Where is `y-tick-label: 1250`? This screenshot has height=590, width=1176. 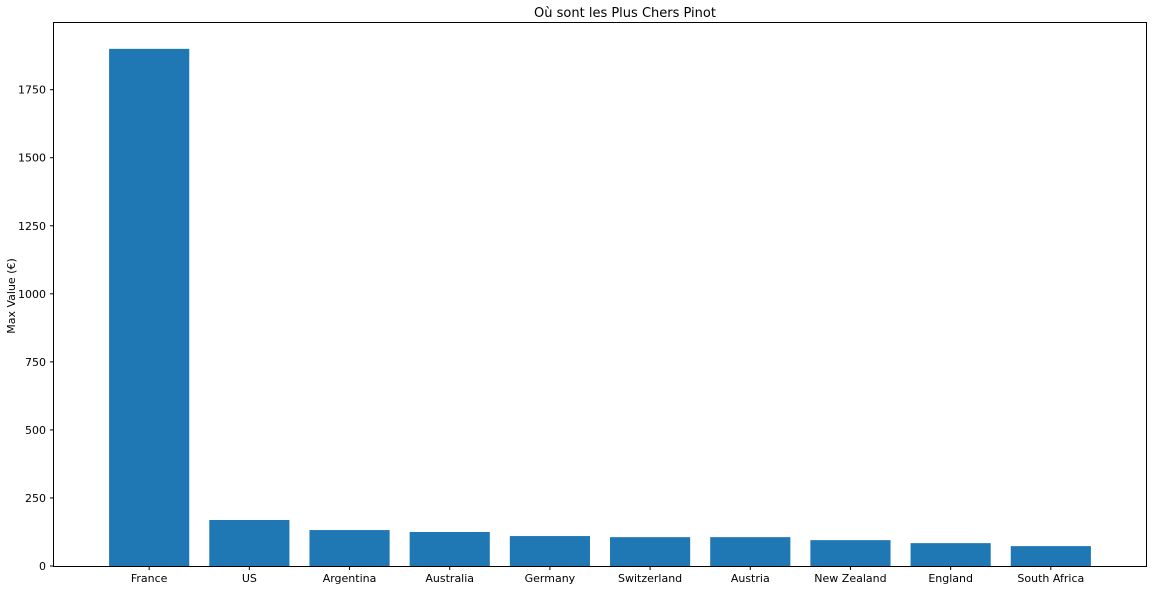 y-tick-label: 1250 is located at coordinates (32, 226).